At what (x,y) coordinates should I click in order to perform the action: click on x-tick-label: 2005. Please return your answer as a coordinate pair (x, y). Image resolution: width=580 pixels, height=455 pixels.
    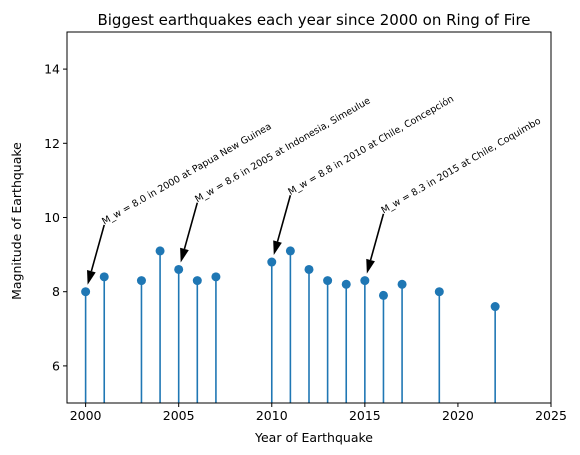
    Looking at the image, I should click on (179, 415).